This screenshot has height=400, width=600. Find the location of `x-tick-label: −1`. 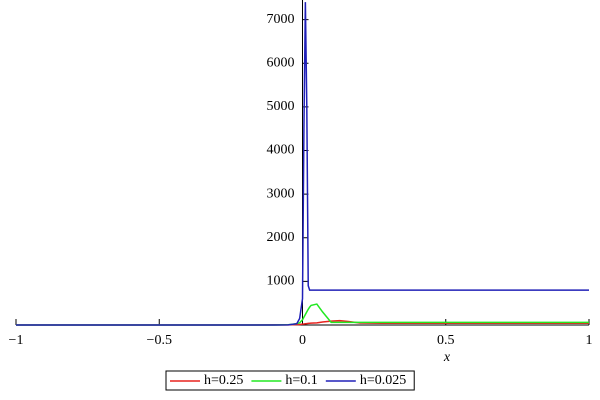

x-tick-label: −1 is located at coordinates (16, 340).